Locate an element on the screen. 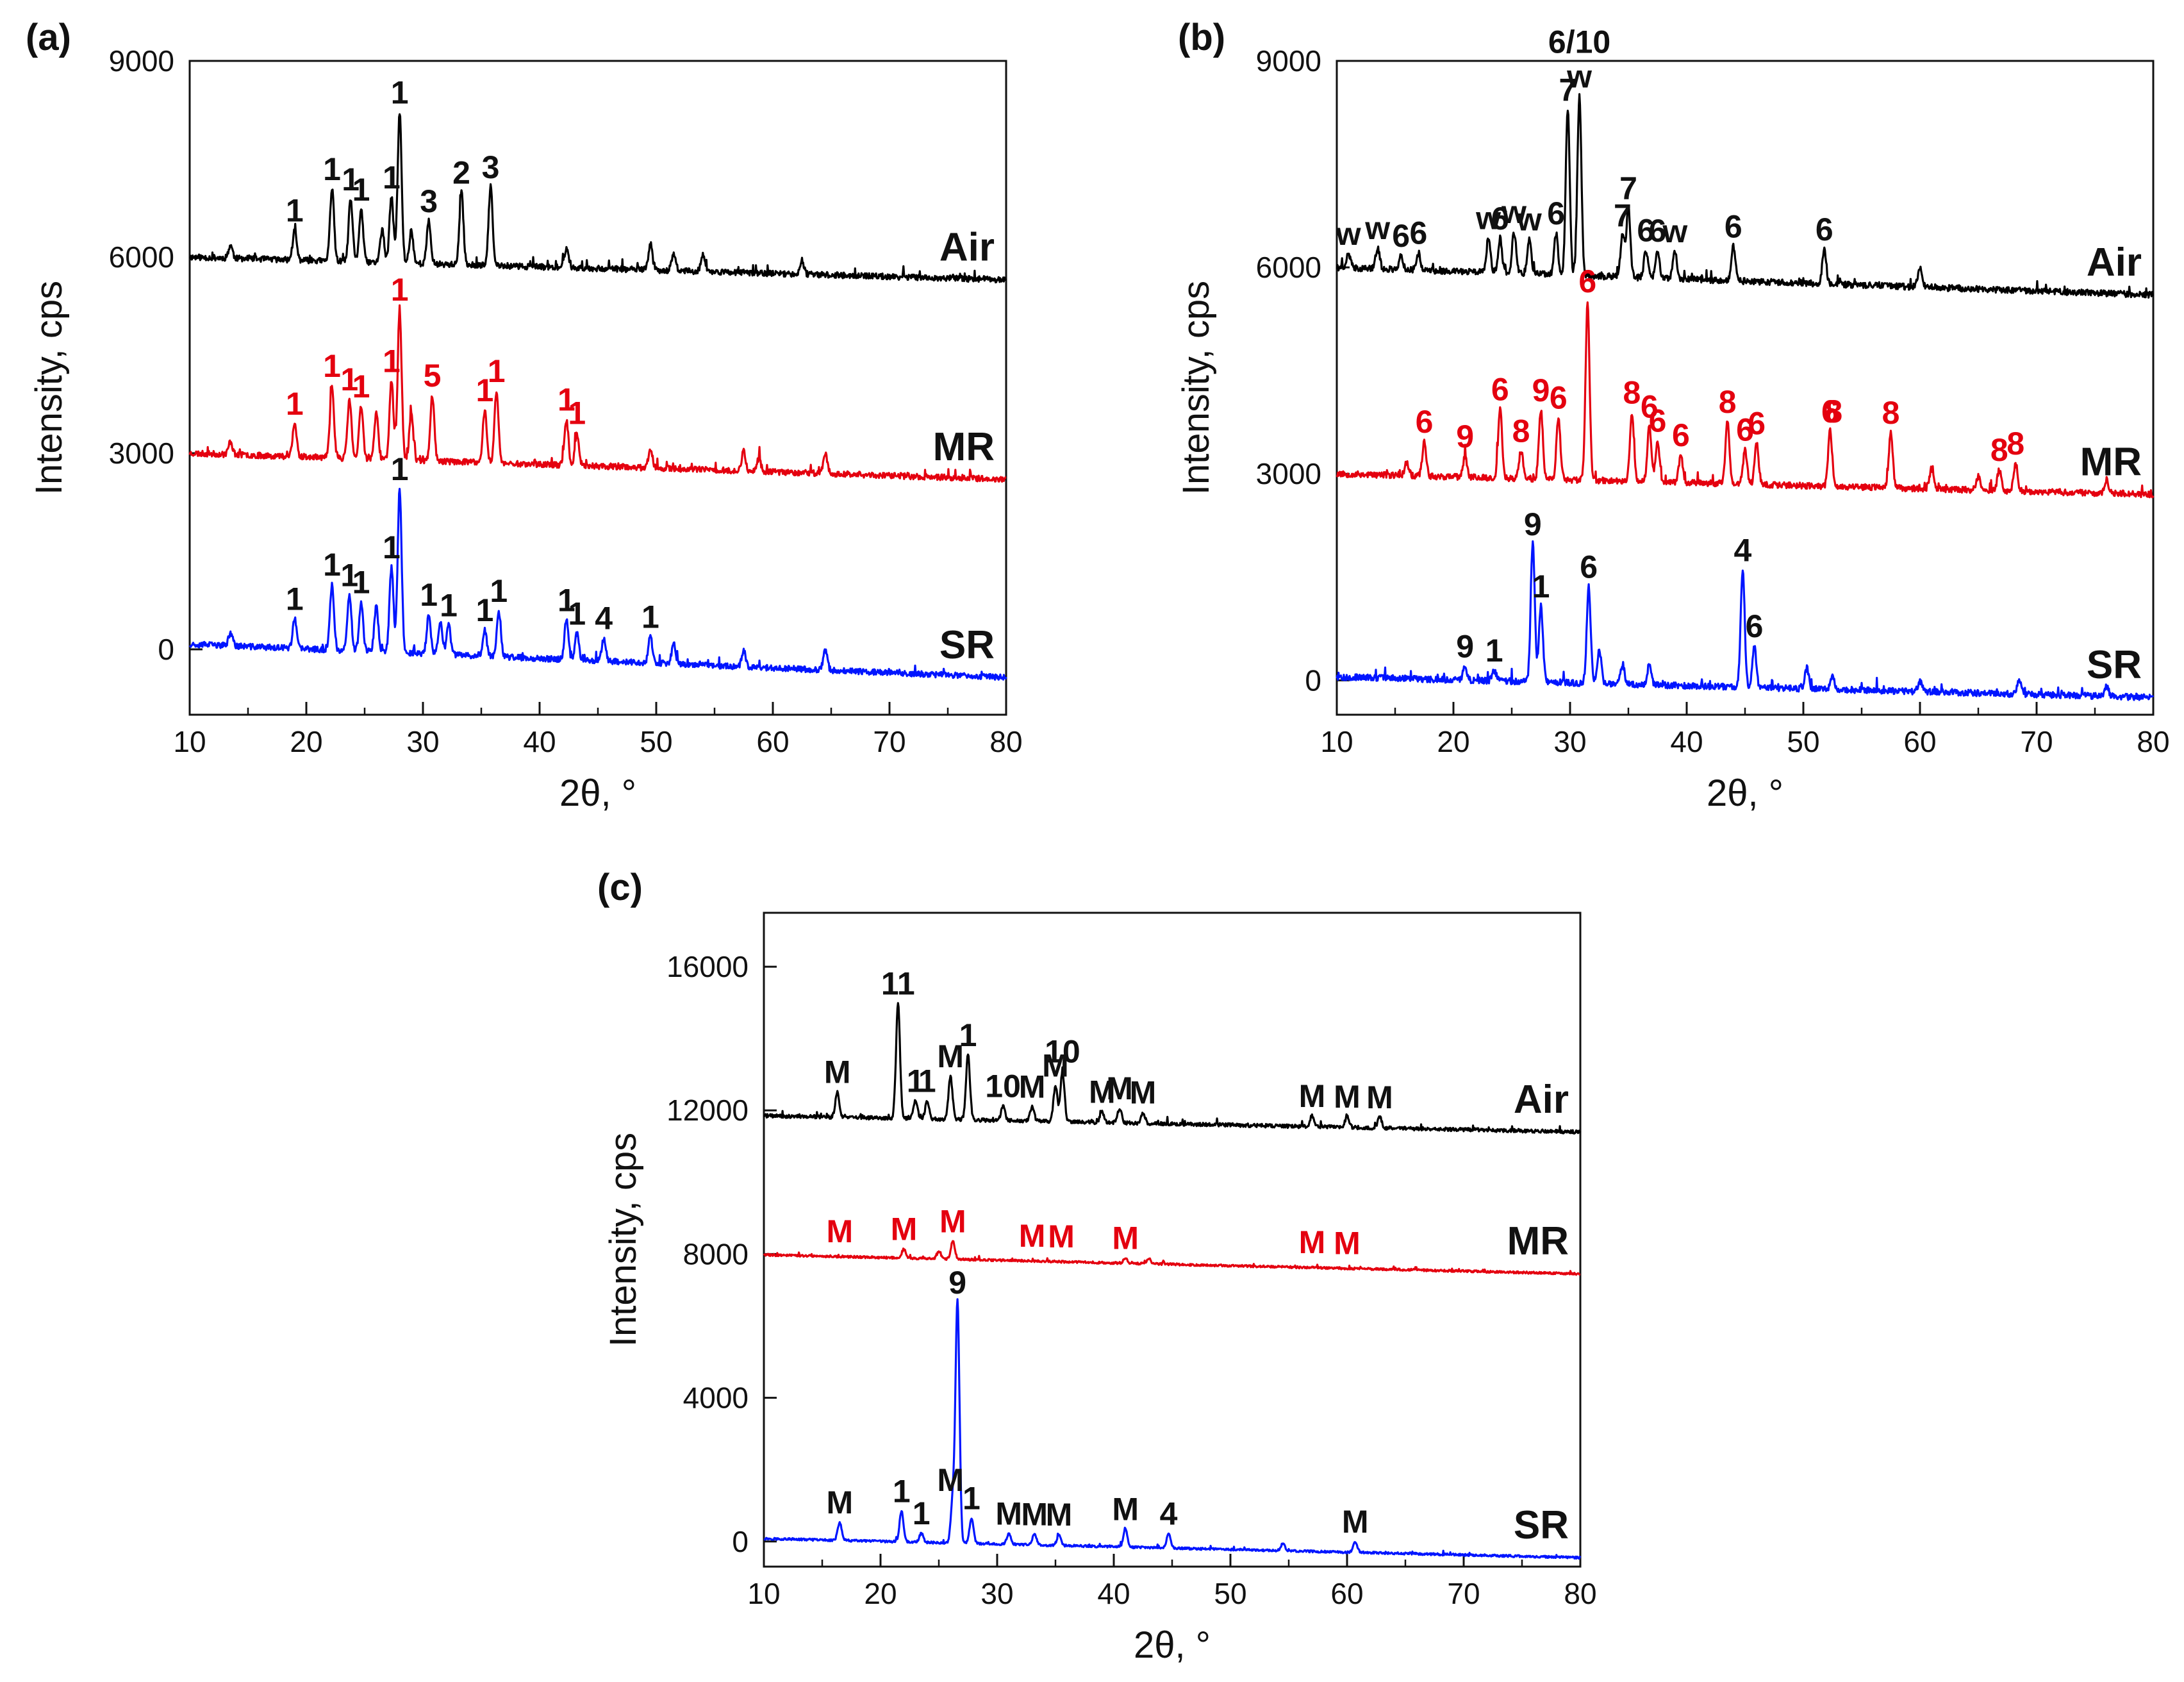  peak-label: 3 is located at coordinates (491, 167).